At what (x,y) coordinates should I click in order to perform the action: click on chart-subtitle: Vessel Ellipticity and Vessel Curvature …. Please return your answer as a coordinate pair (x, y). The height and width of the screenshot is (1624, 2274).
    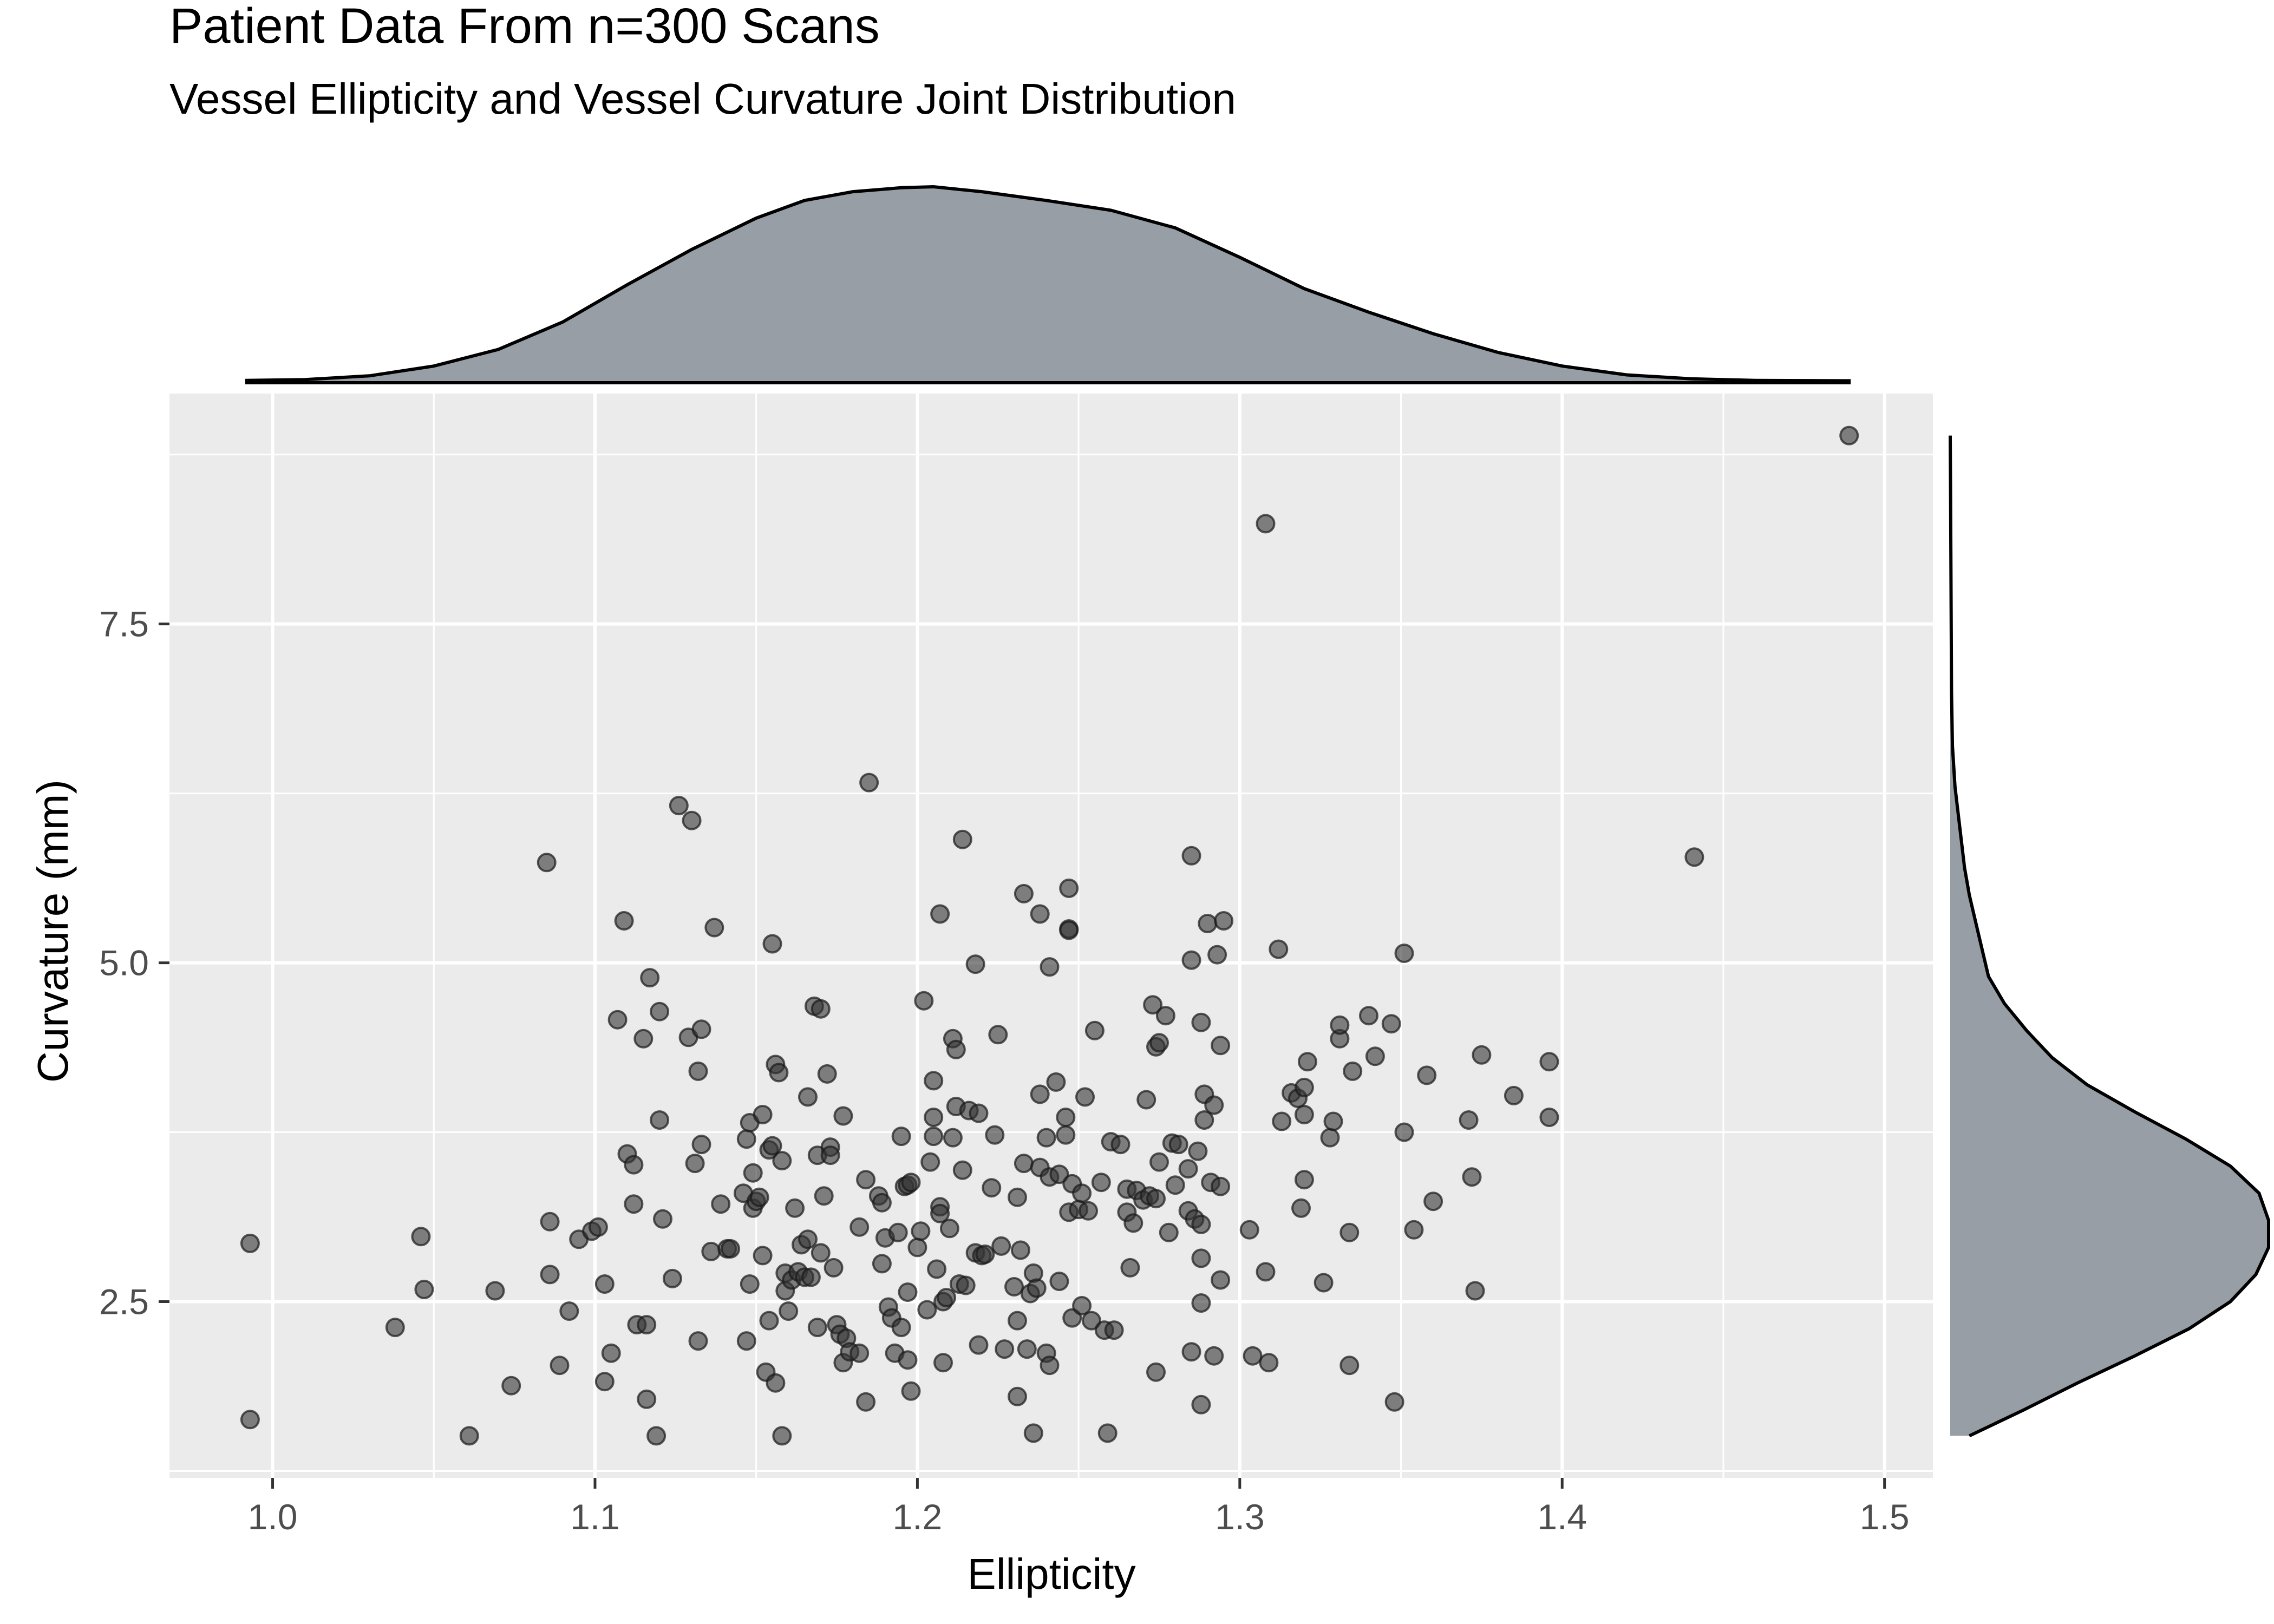
    Looking at the image, I should click on (703, 99).